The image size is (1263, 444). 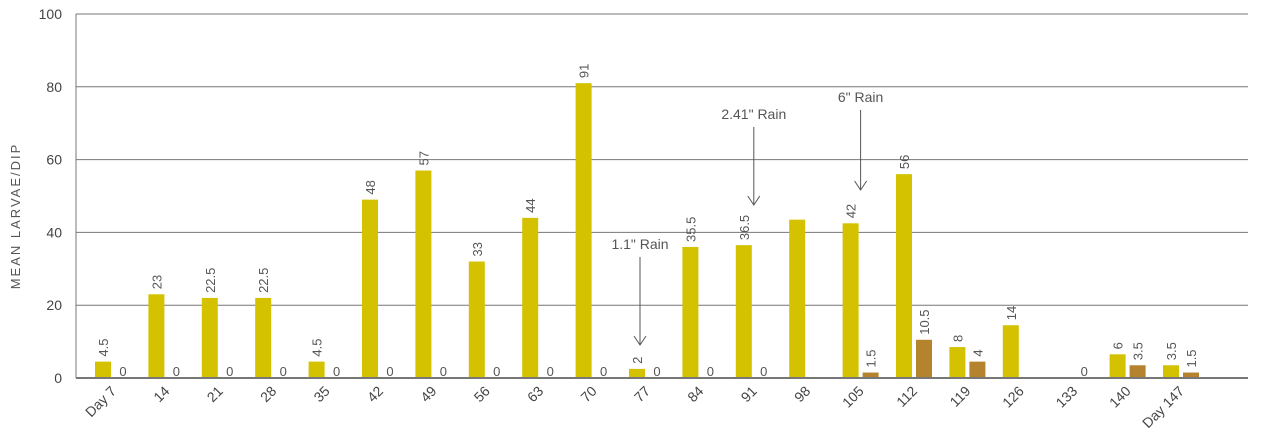 I want to click on x-tick-label: 112, so click(x=906, y=396).